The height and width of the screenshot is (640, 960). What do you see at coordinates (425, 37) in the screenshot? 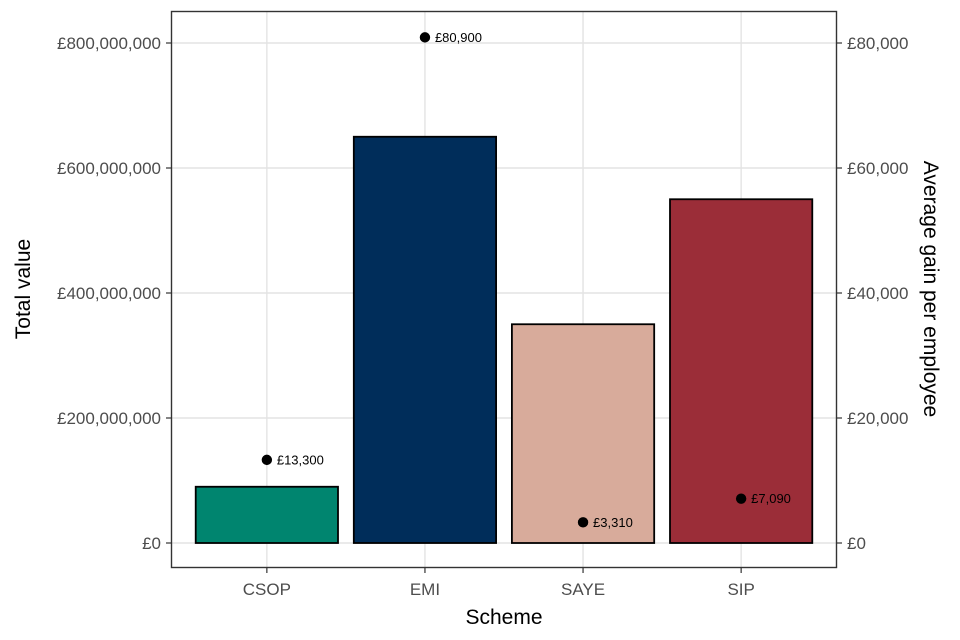
I see `point-emi` at bounding box center [425, 37].